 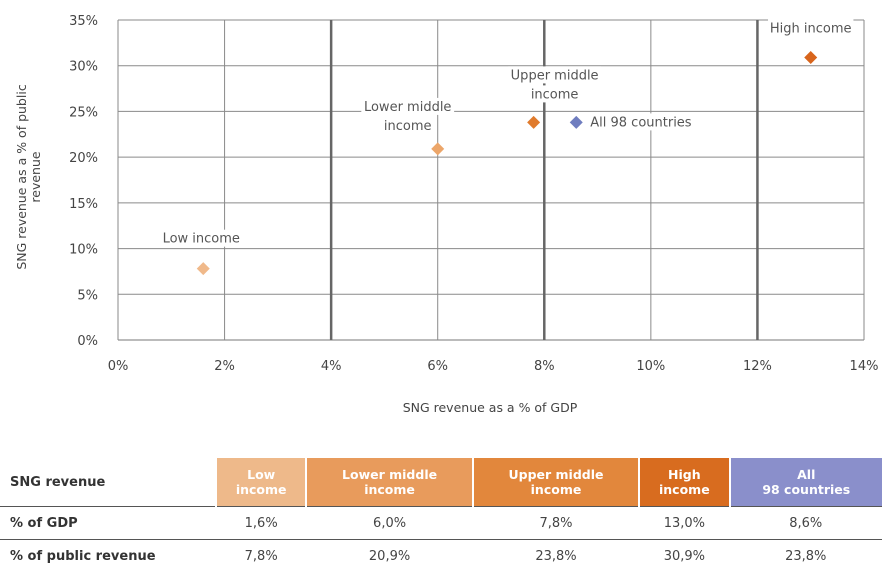 What do you see at coordinates (83, 204) in the screenshot?
I see `y-tick-label: 15%` at bounding box center [83, 204].